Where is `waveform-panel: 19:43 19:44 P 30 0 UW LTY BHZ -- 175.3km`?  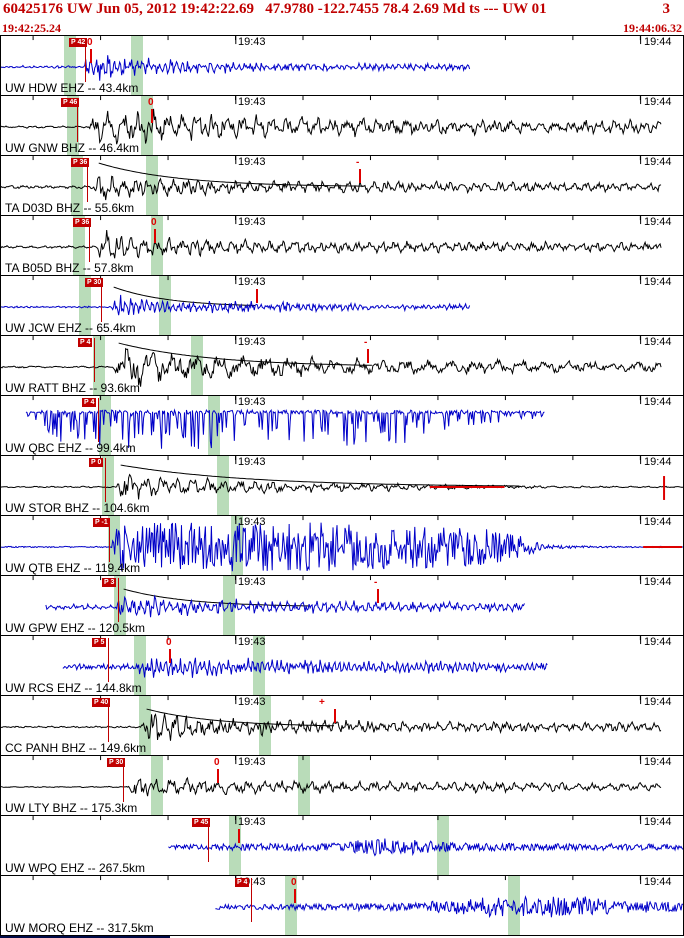 waveform-panel: 19:43 19:44 P 30 0 UW LTY BHZ -- 175.3km is located at coordinates (342, 786).